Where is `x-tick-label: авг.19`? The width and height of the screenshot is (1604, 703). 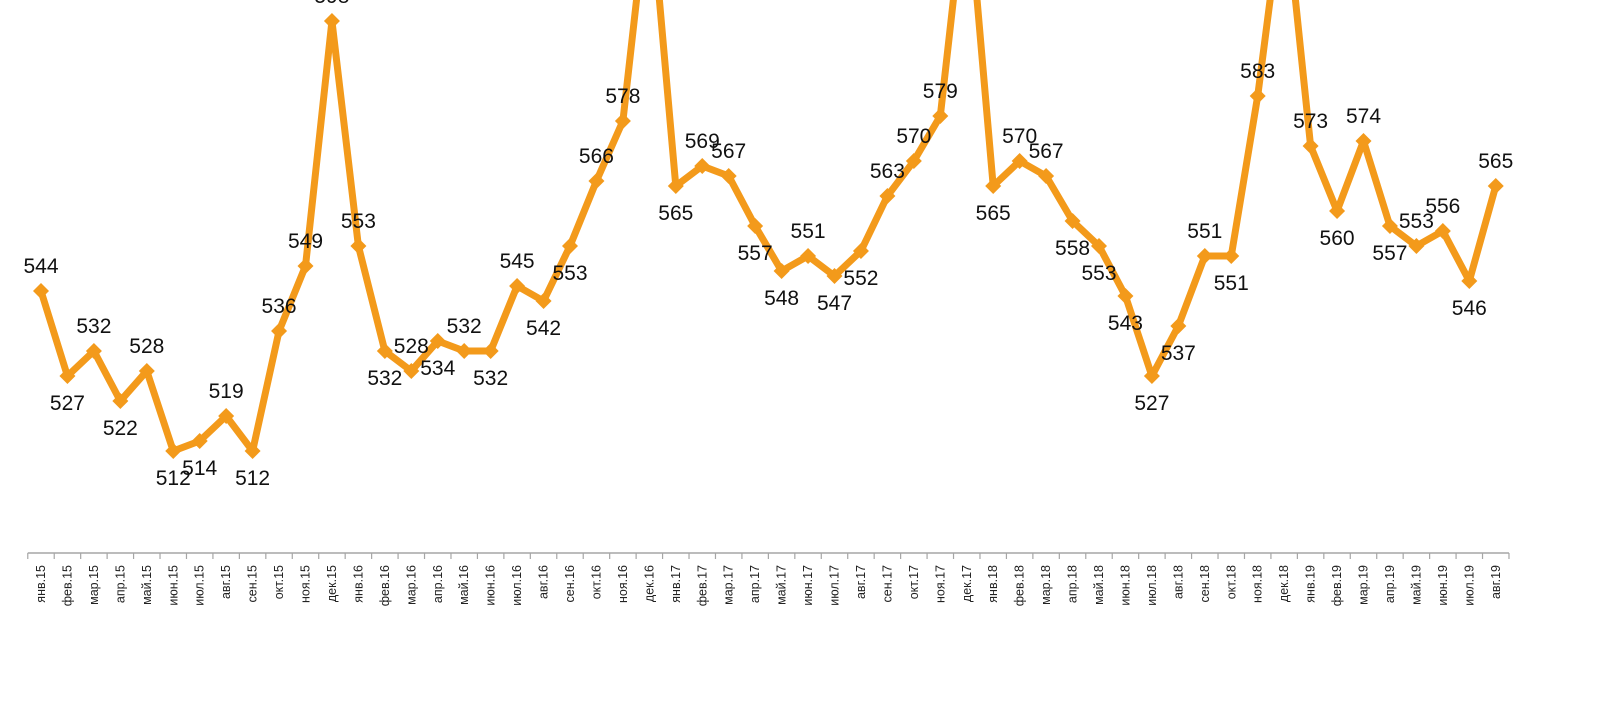 x-tick-label: авг.19 is located at coordinates (1496, 582).